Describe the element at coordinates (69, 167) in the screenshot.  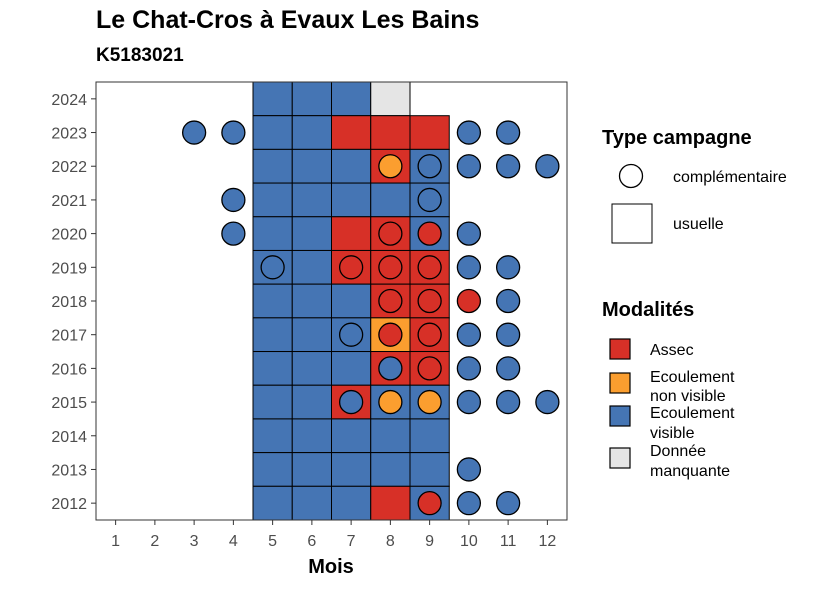
I see `y-tick-label: 2022` at that location.